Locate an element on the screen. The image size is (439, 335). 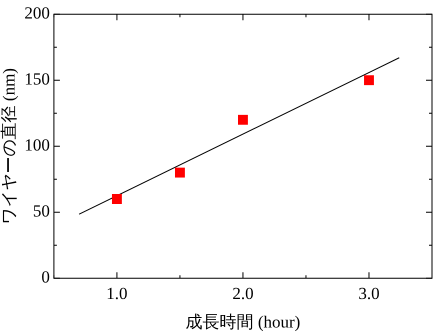
x-tick-label: 2.0 is located at coordinates (243, 293).